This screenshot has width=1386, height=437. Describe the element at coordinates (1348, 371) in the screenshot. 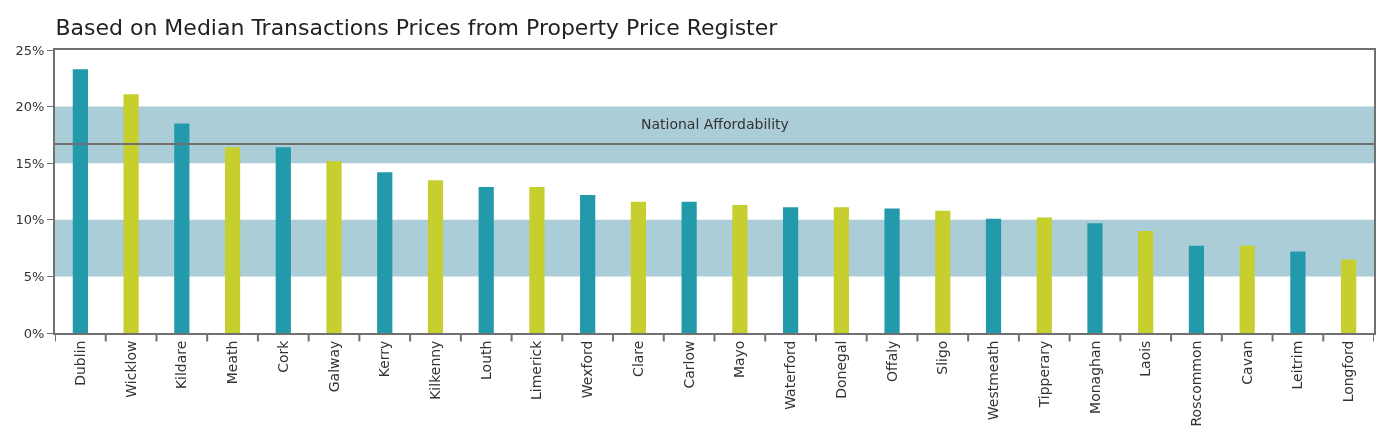

I see `x-tick-label: Longford` at that location.